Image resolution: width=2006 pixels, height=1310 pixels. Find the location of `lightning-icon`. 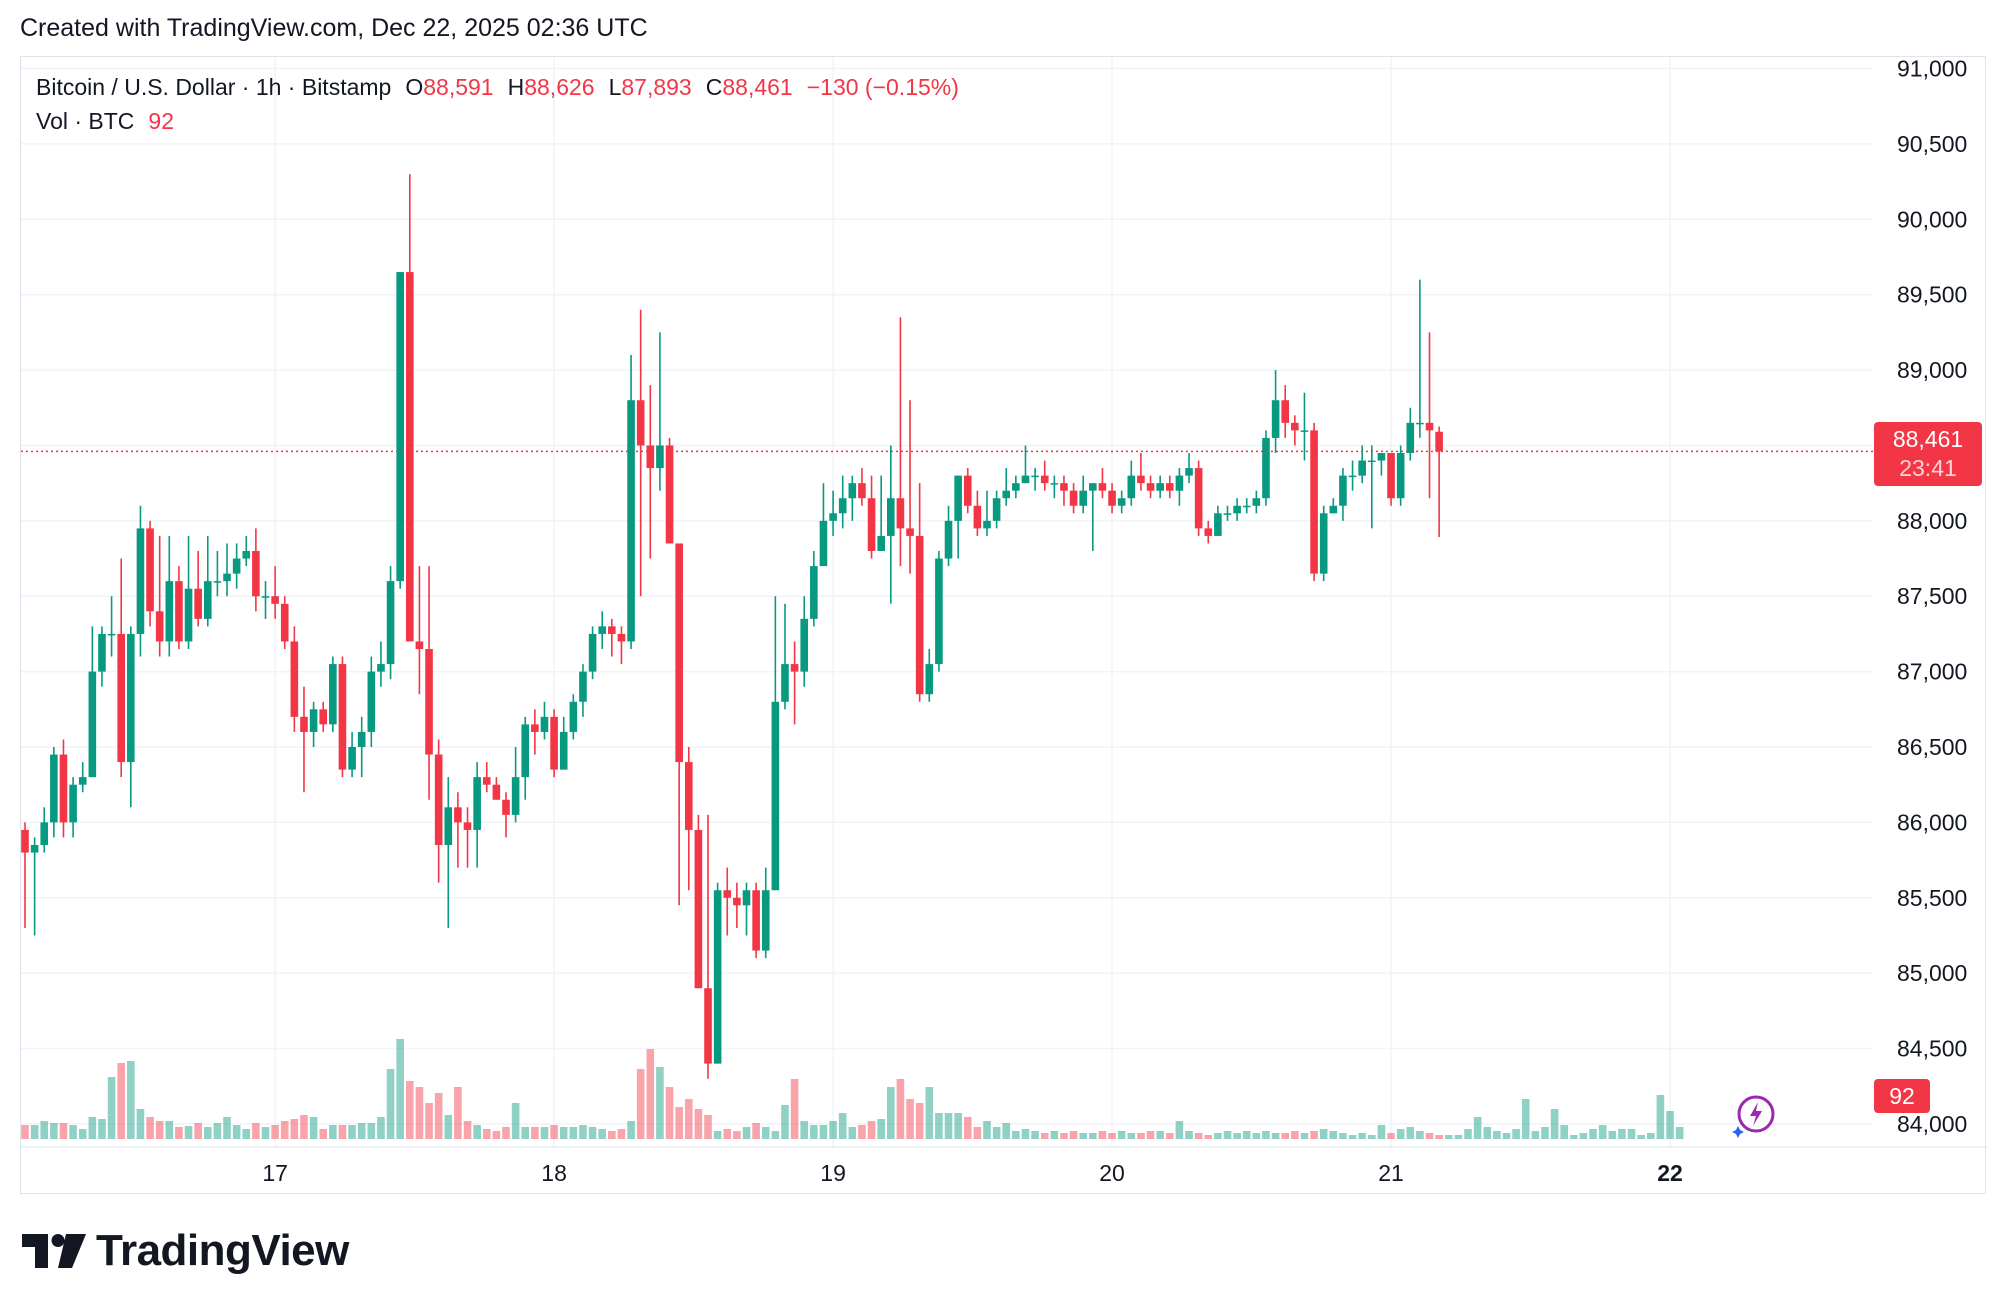

lightning-icon is located at coordinates (1753, 1115).